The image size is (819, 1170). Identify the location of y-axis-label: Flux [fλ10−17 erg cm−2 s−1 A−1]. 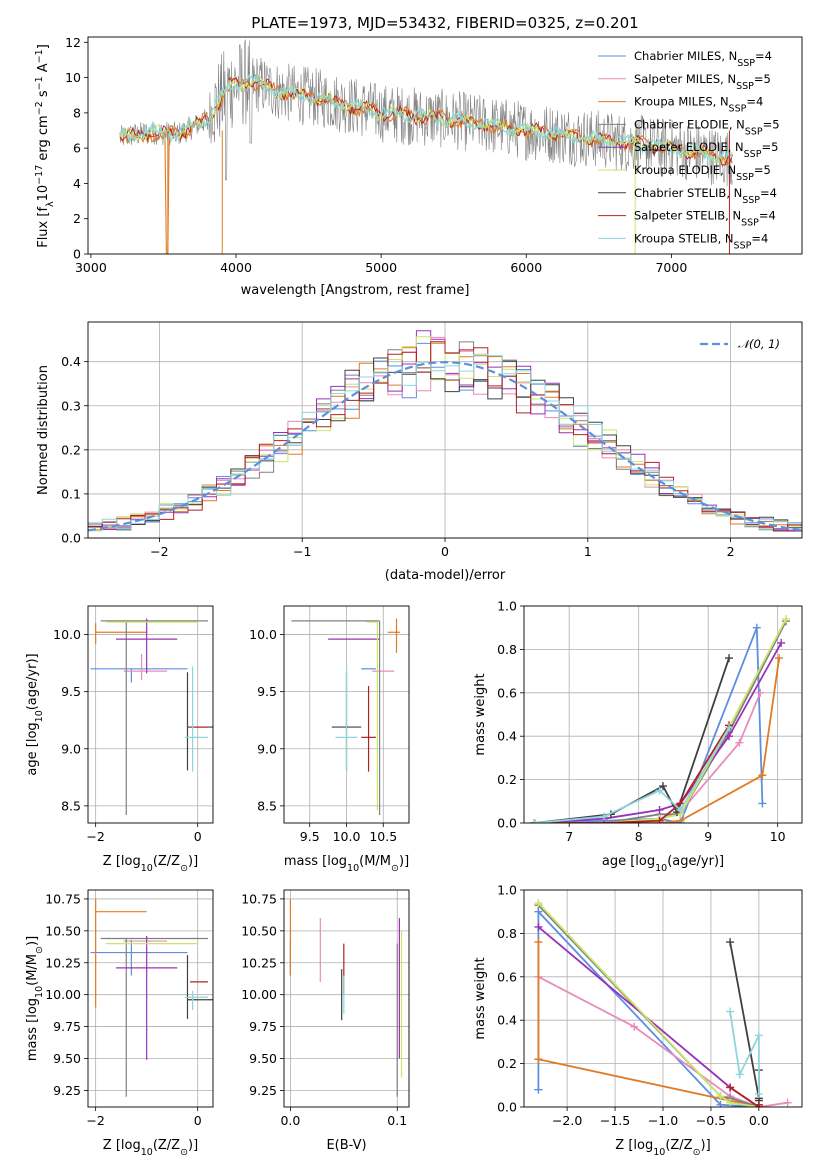
(45, 146).